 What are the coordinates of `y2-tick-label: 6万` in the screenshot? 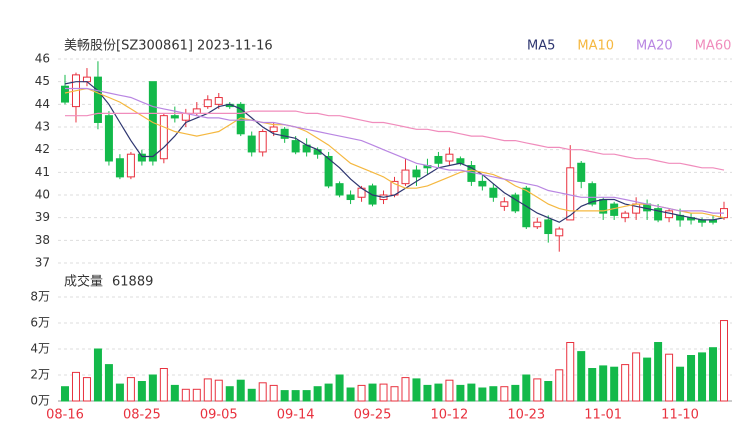 It's located at (40, 323).